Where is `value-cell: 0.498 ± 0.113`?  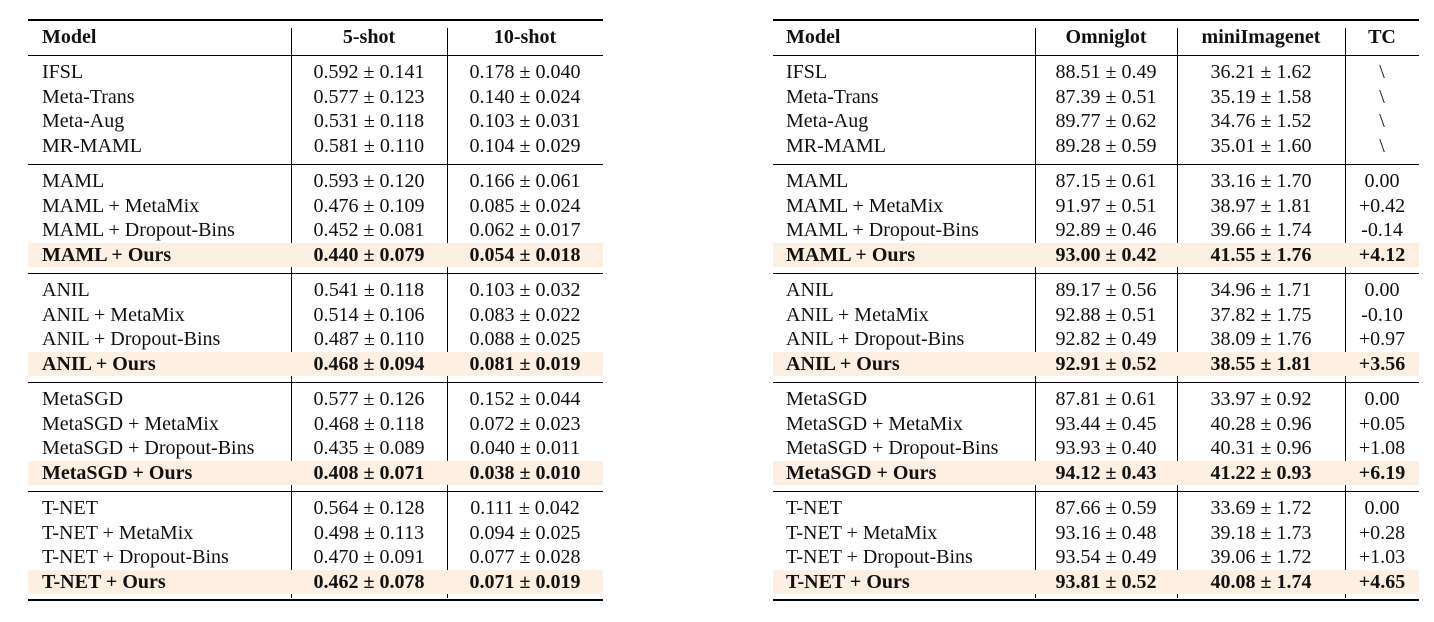
value-cell: 0.498 ± 0.113 is located at coordinates (369, 532).